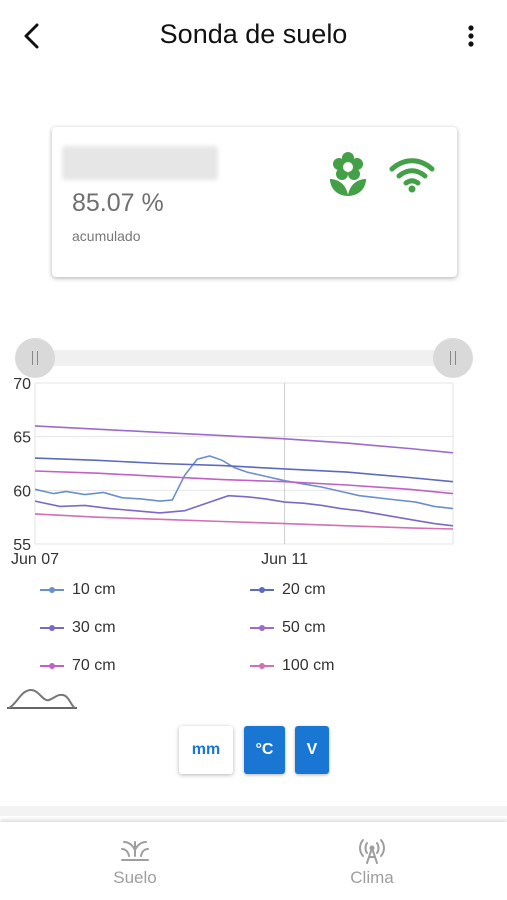 The image size is (507, 900). What do you see at coordinates (284, 559) in the screenshot?
I see `x-tick-label: Jun 11` at bounding box center [284, 559].